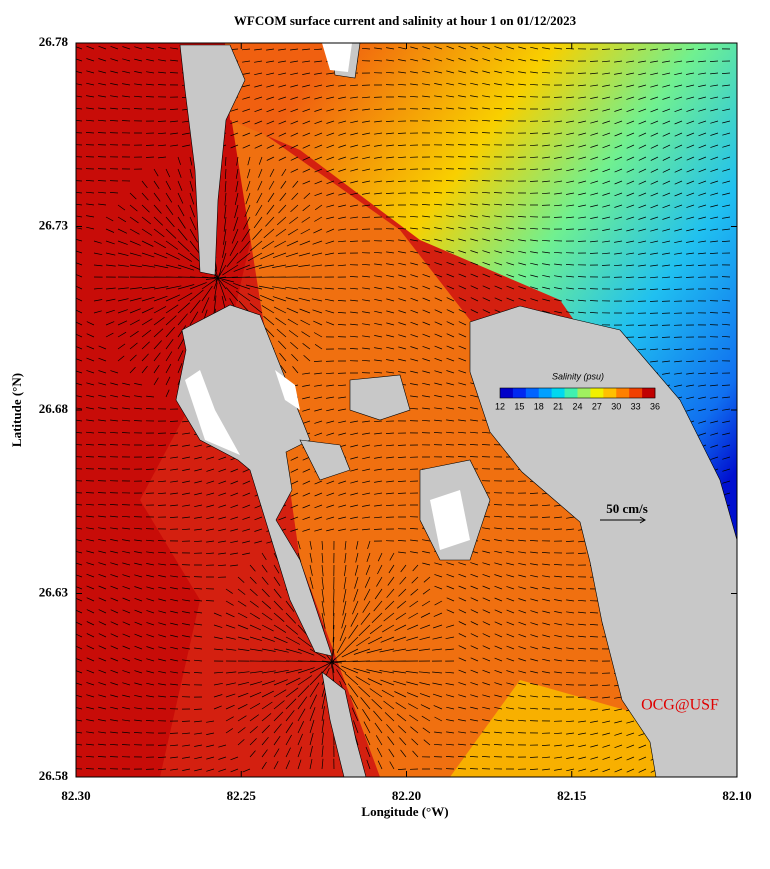  Describe the element at coordinates (636, 406) in the screenshot. I see `colorbar-tick-label: 33` at that location.